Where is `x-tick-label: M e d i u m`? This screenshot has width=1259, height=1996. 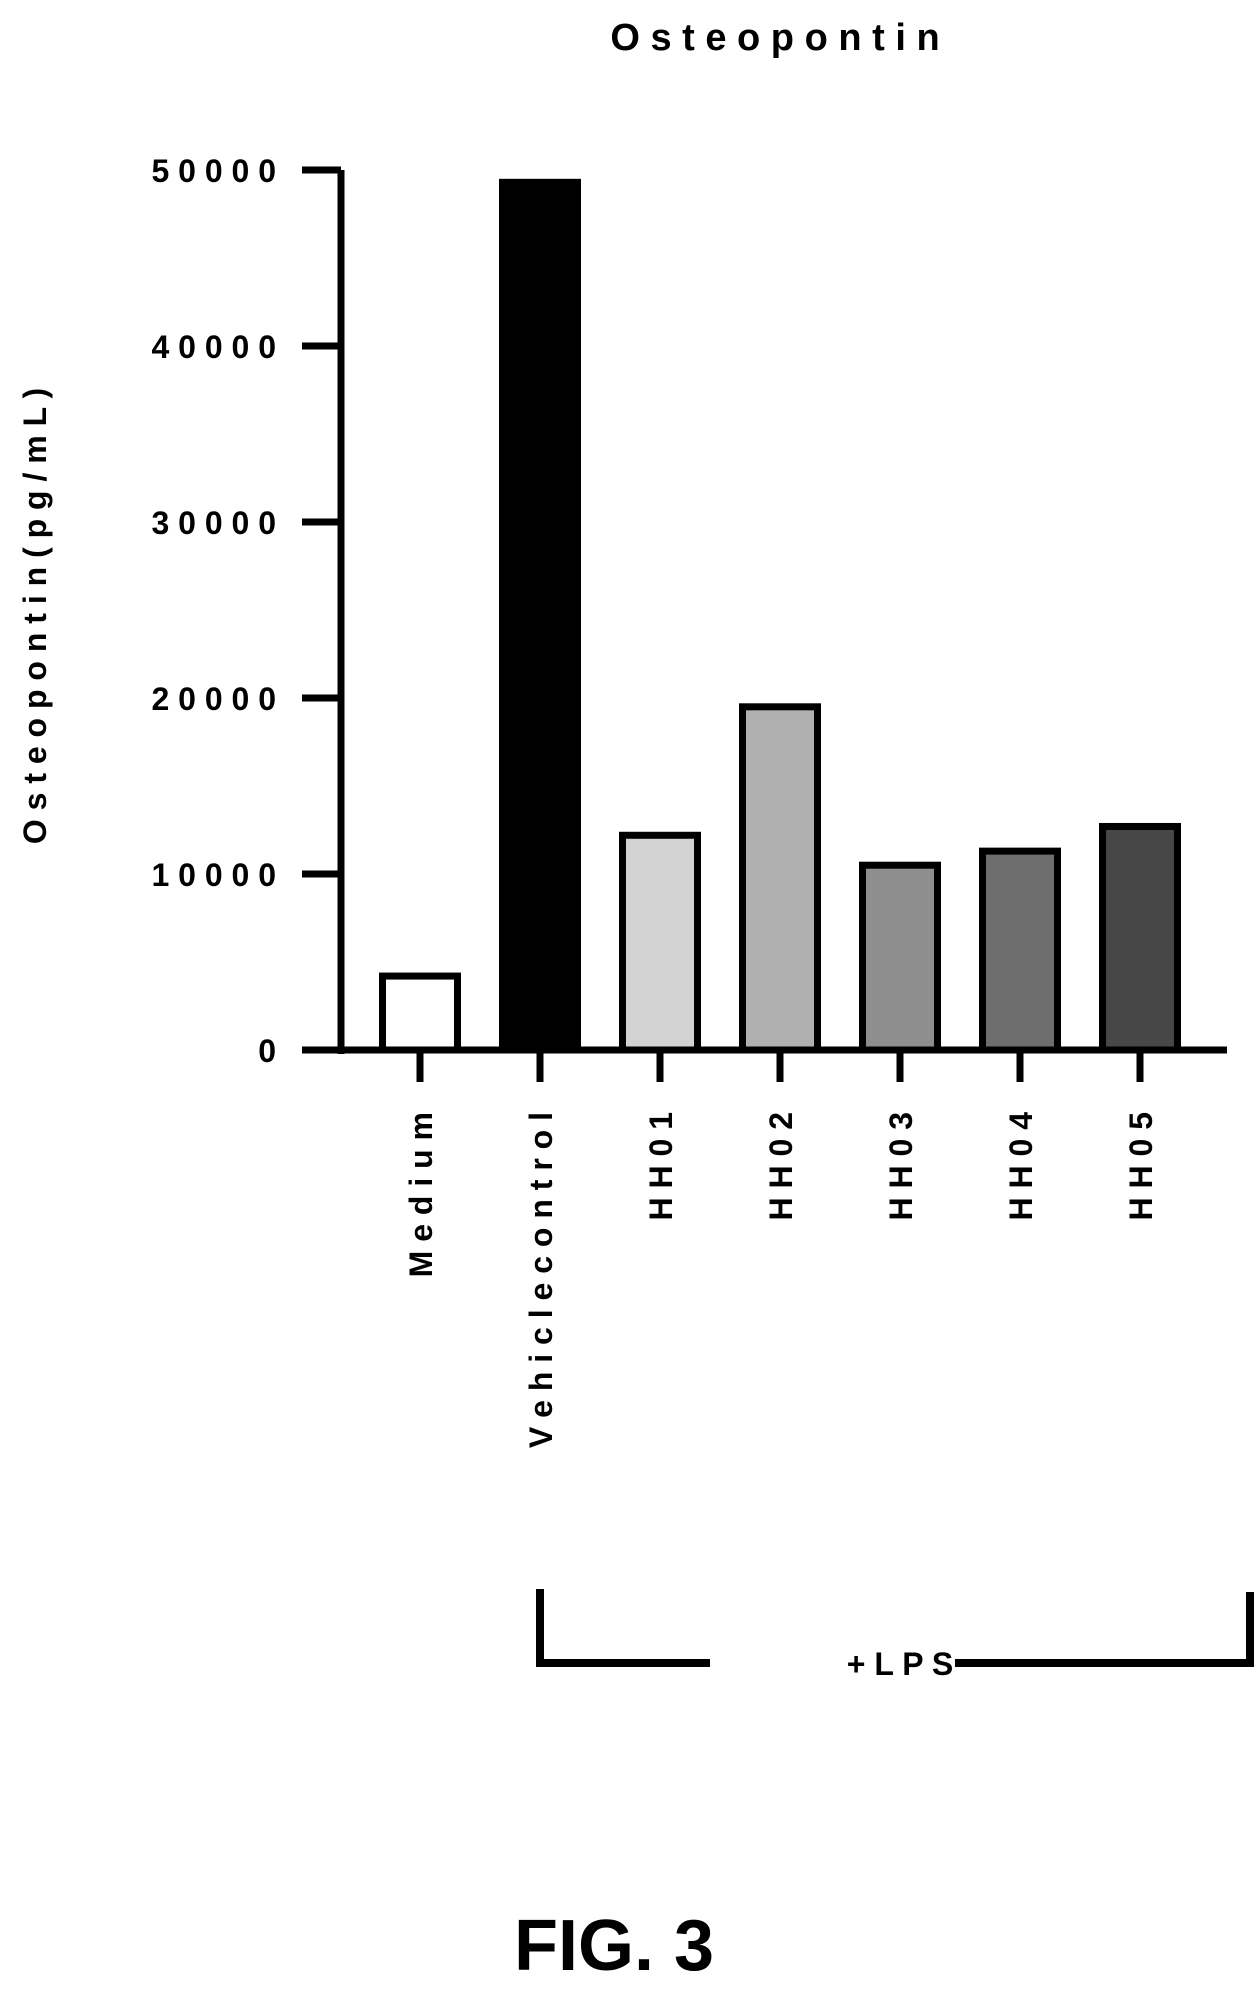 x-tick-label: M e d i u m is located at coordinates (421, 1194).